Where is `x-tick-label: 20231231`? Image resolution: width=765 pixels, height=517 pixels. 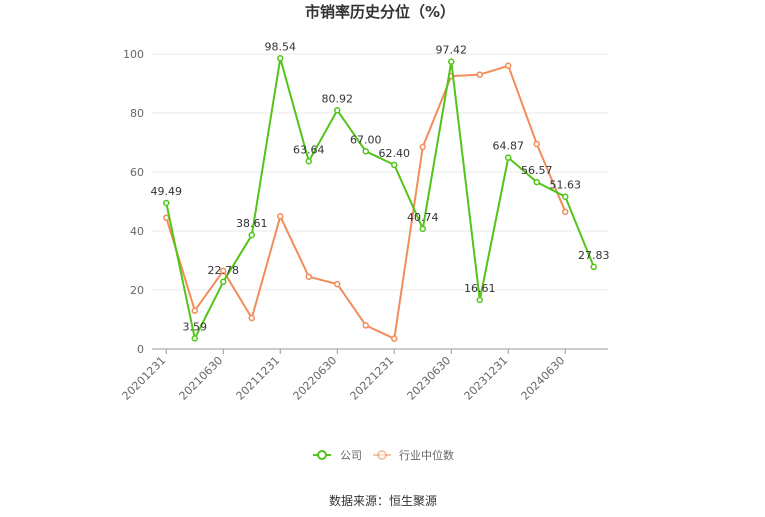
x-tick-label: 20231231 is located at coordinates (486, 378).